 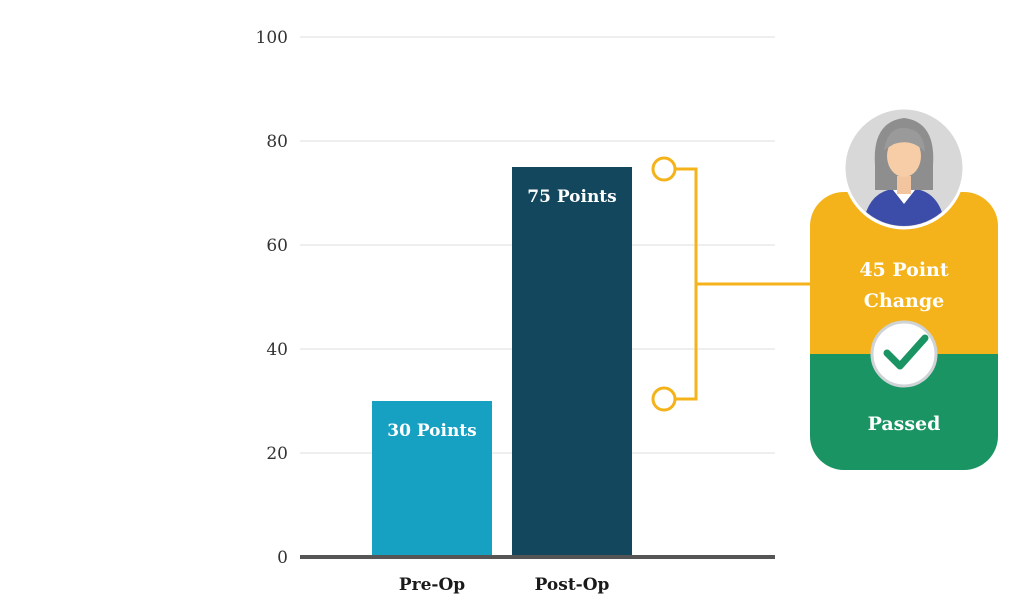 What do you see at coordinates (501, 314) in the screenshot?
I see `bar-data-labels: 30 Points 75 Points` at bounding box center [501, 314].